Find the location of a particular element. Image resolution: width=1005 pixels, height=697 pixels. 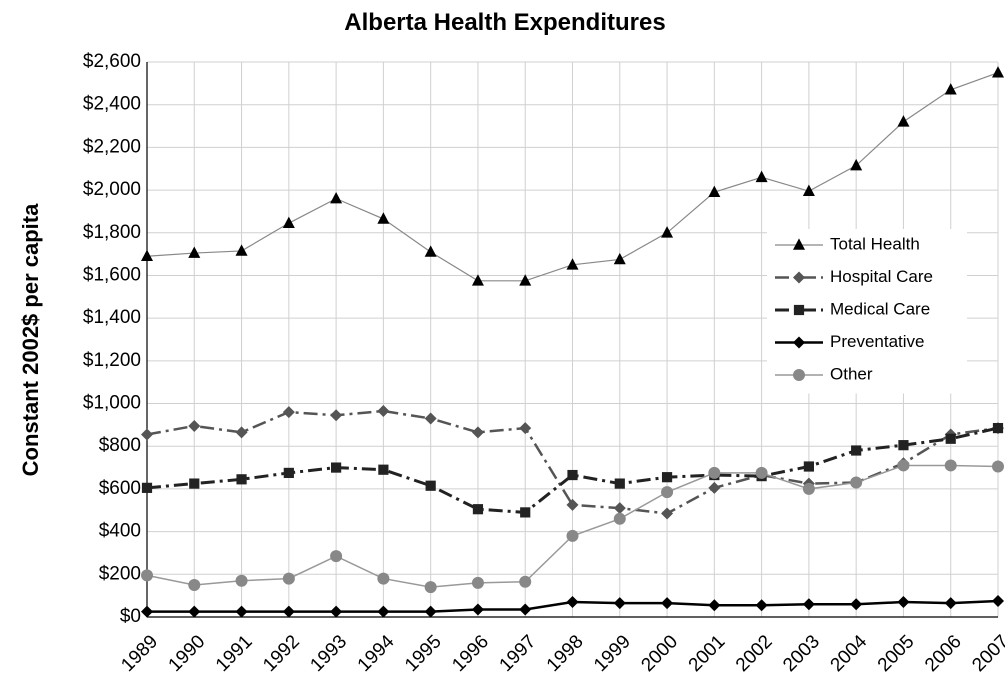

y-tick-label: $1,200 is located at coordinates (112, 360).